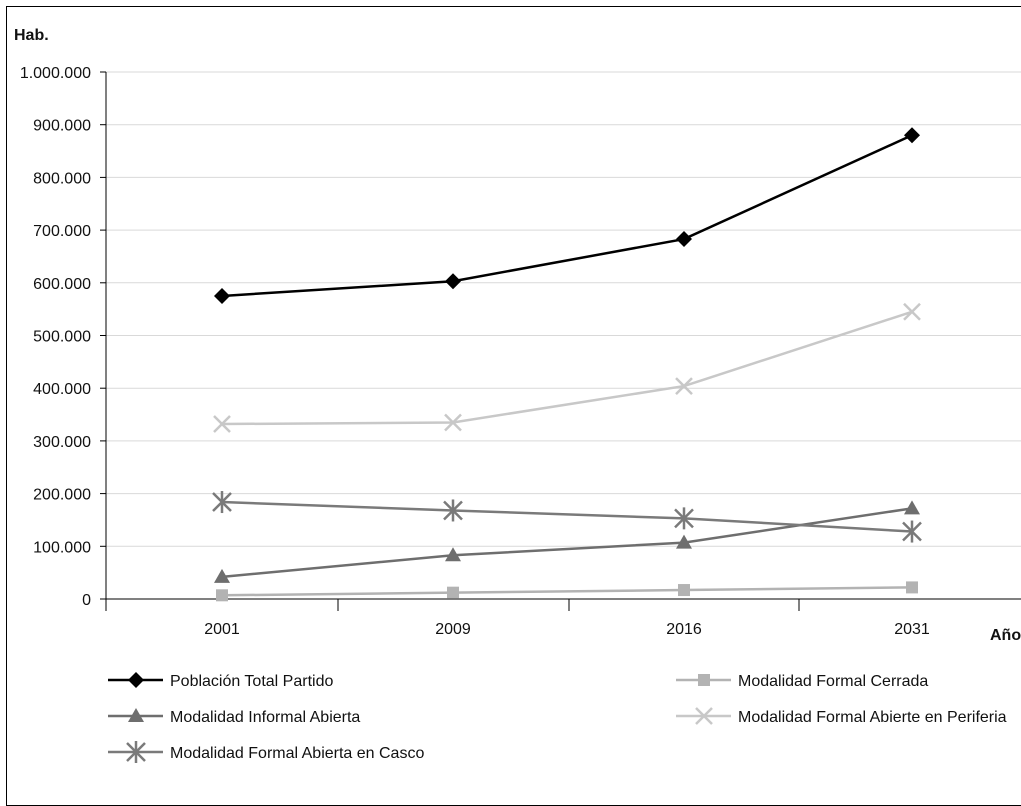 The height and width of the screenshot is (806, 1021). What do you see at coordinates (62, 442) in the screenshot?
I see `y-tick-label: 300.000` at bounding box center [62, 442].